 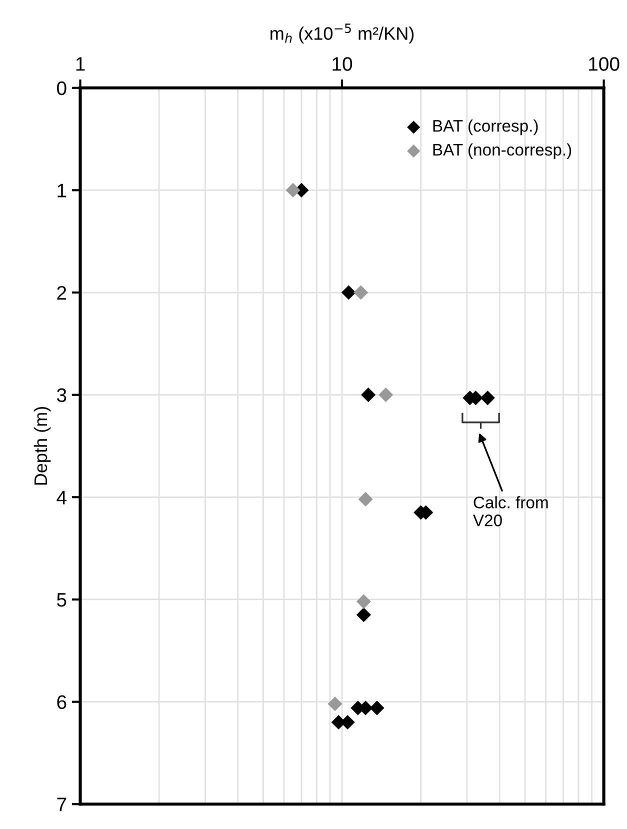 I want to click on y-tick-label: 7, so click(x=61, y=805).